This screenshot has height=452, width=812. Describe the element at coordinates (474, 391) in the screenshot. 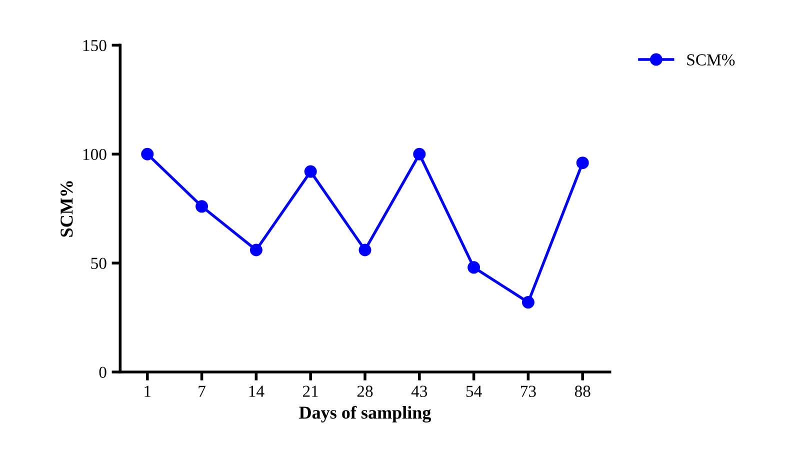

I see `x-tick-label: 54` at that location.